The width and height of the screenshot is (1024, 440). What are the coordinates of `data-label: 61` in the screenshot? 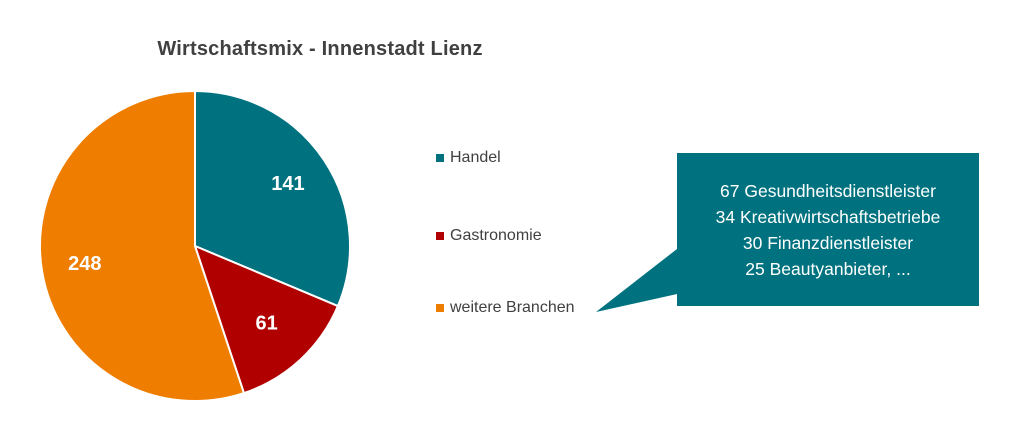 It's located at (266, 323).